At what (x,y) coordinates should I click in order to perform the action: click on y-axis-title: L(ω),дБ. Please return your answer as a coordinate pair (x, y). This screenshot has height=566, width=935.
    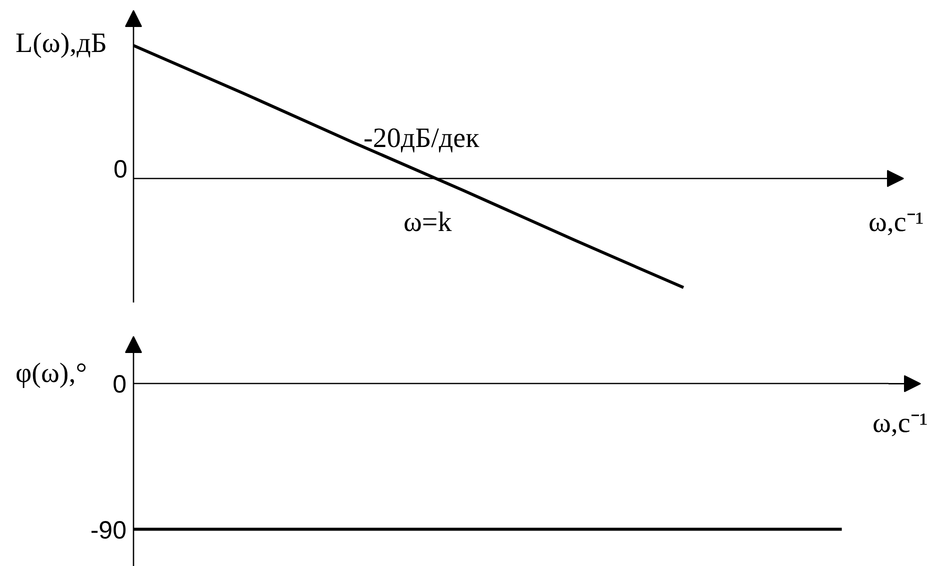
    Looking at the image, I should click on (62, 43).